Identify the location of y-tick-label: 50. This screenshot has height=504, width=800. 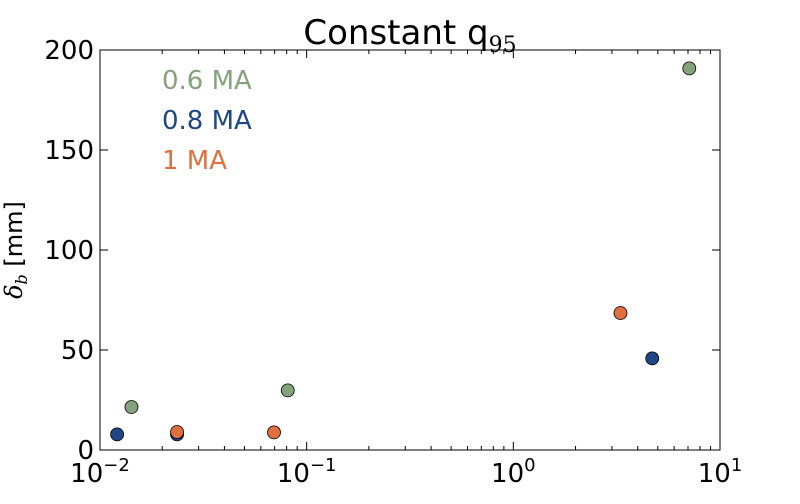
(77, 351).